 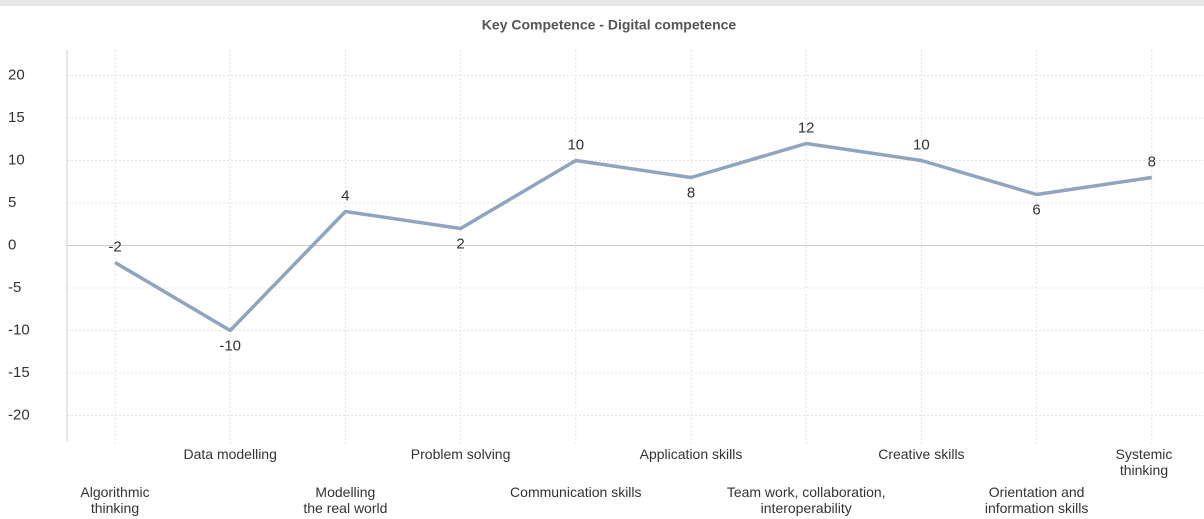 I want to click on y-tick-label: 20, so click(x=16, y=74).